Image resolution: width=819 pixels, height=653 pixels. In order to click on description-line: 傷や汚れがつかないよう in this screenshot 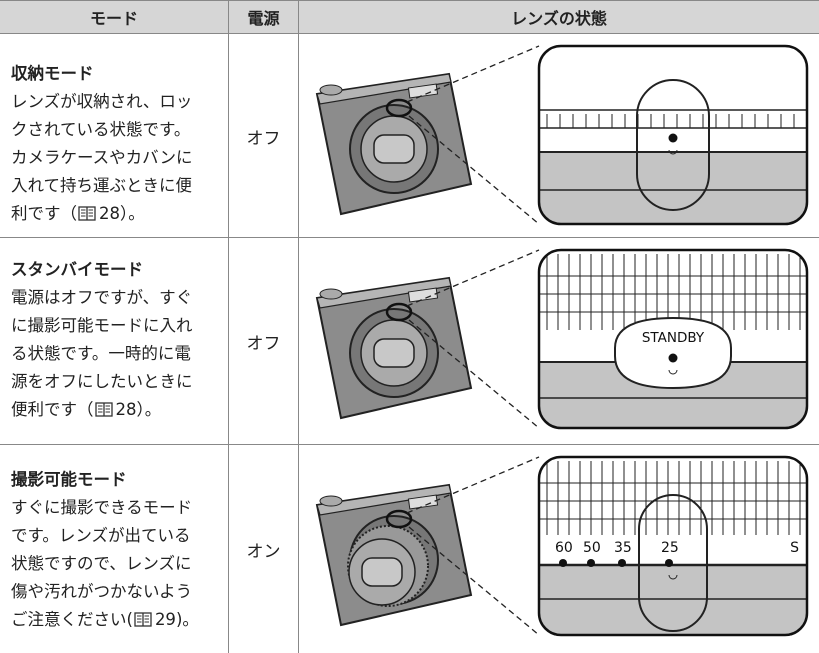, I will do `click(102, 591)`.